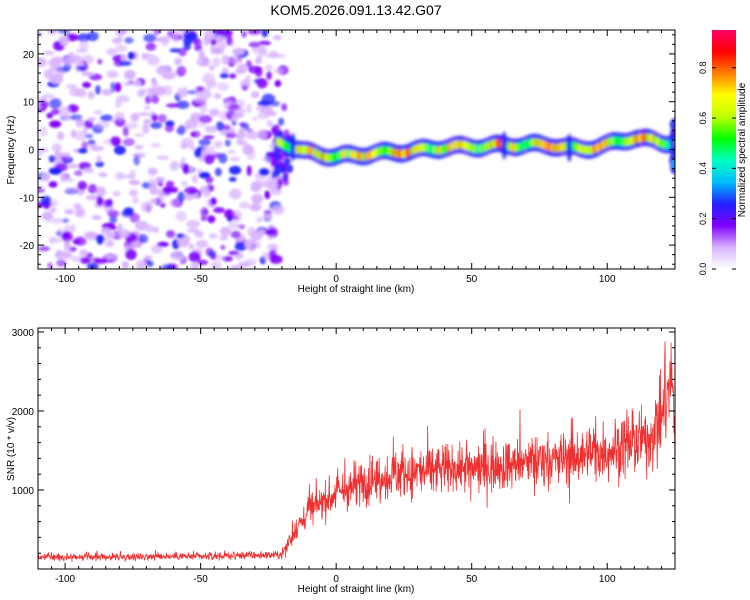 Image resolution: width=750 pixels, height=600 pixels. Describe the element at coordinates (672, 142) in the screenshot. I see `track-streak` at that location.